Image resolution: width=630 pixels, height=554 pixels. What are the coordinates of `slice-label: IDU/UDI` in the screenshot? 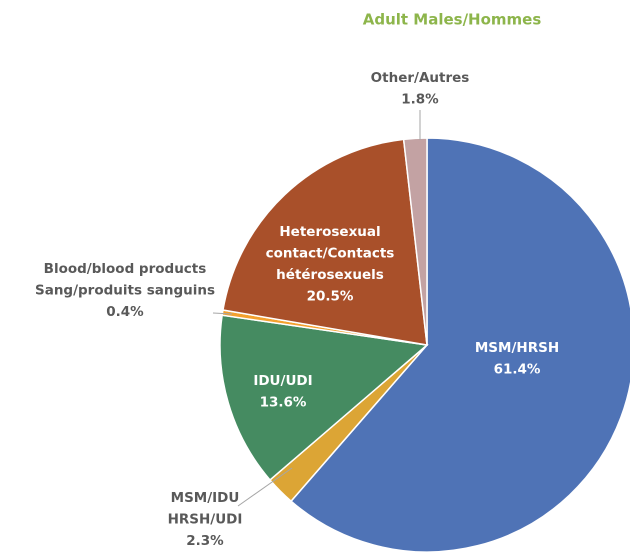 It's located at (282, 381).